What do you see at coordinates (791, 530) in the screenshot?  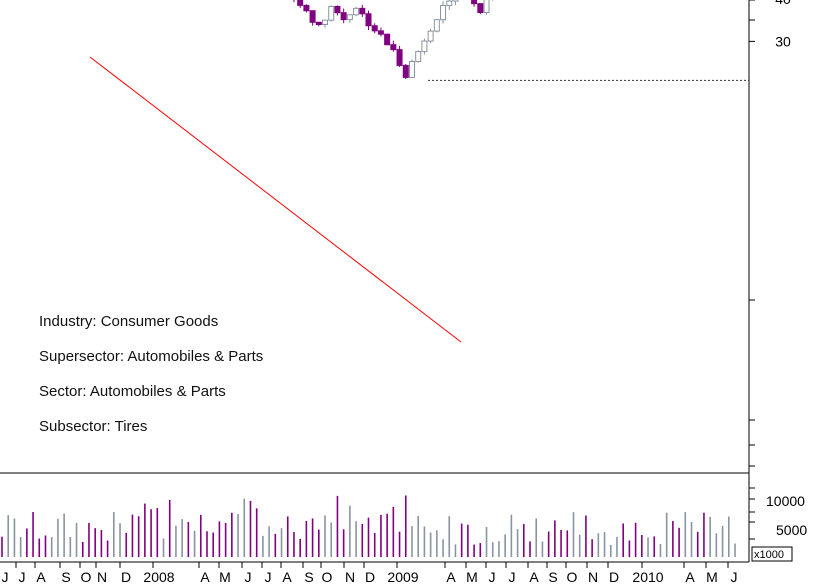 I see `volume-tick-label: 5000` at bounding box center [791, 530].